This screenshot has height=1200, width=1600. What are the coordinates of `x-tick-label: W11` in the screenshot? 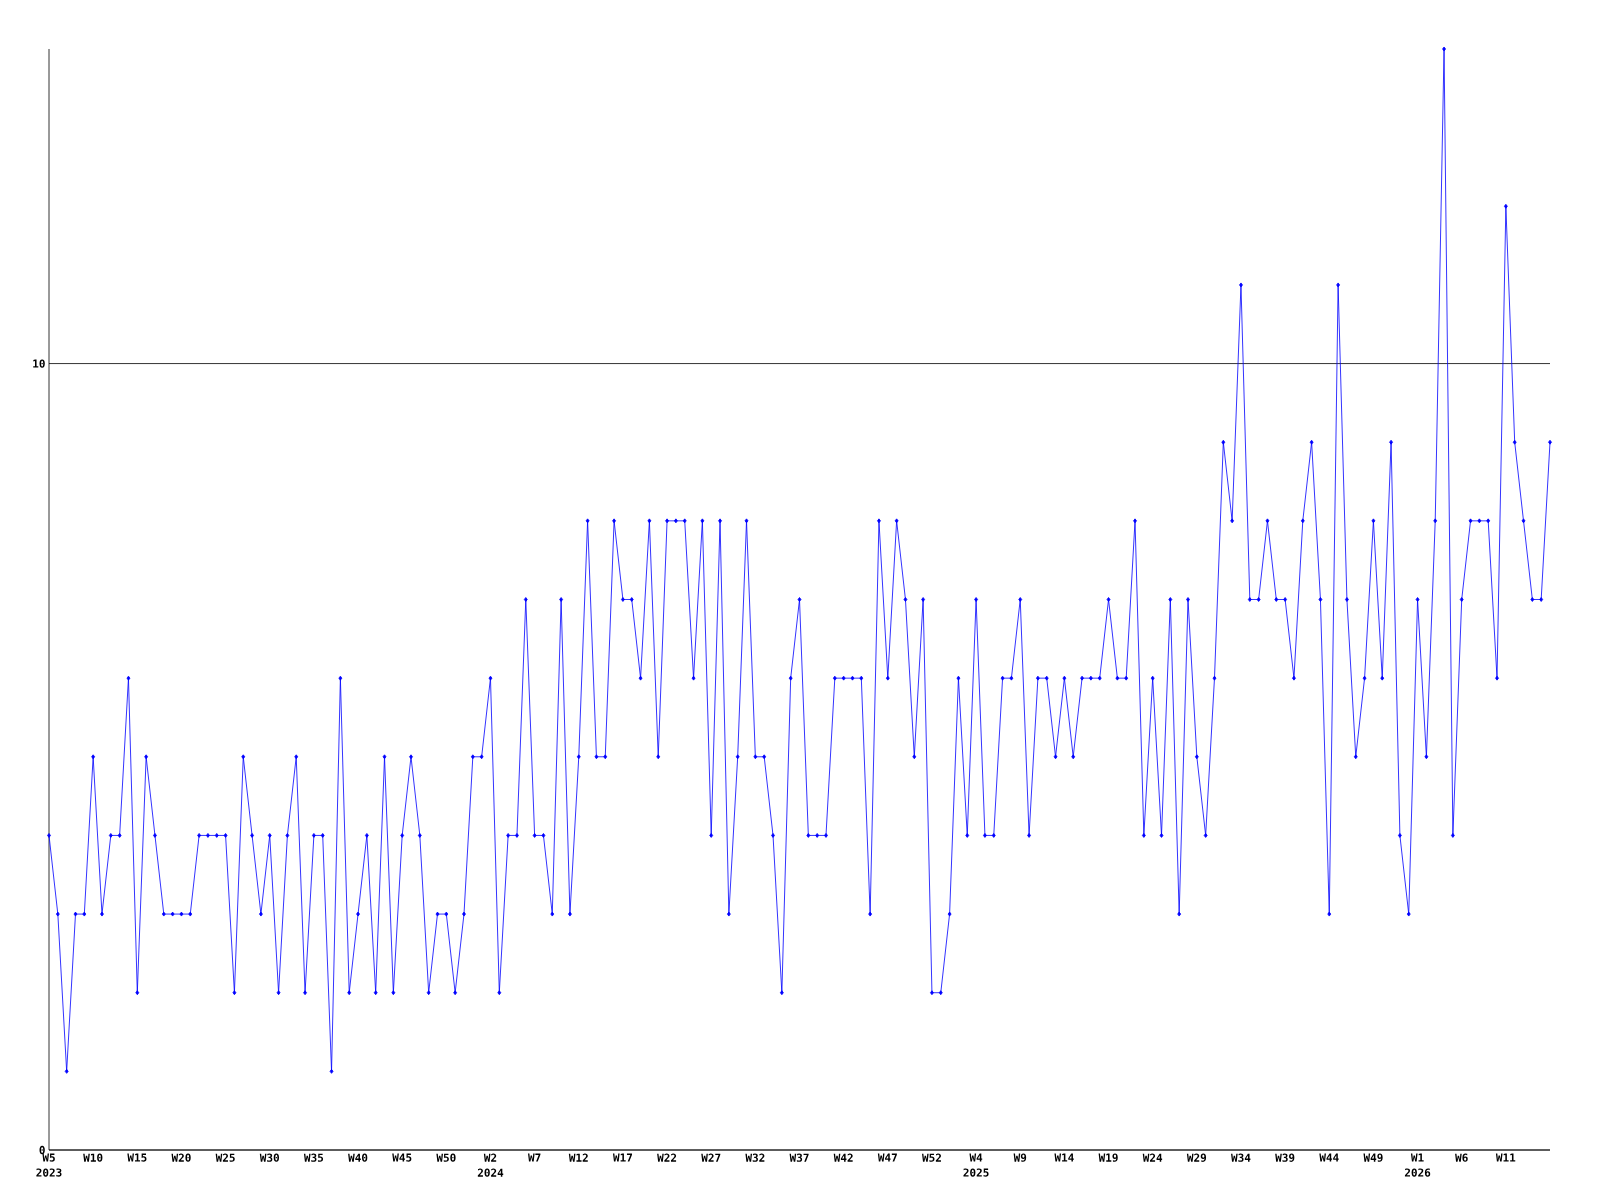 It's located at (1505, 1157).